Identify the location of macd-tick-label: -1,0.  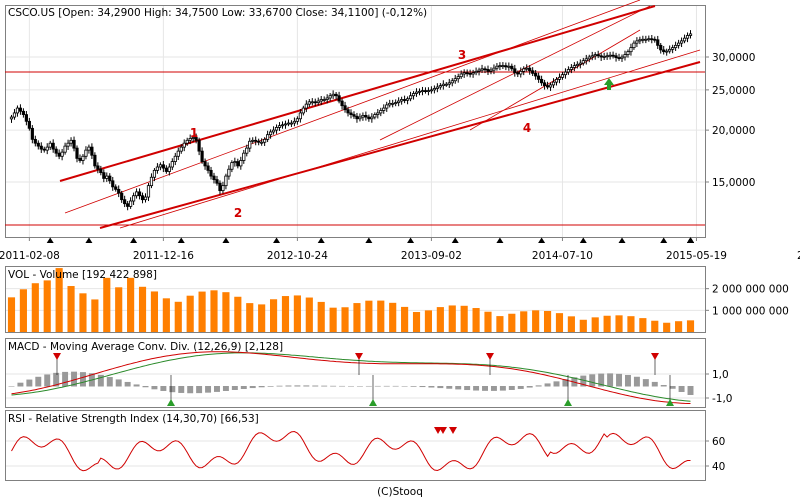
(722, 399).